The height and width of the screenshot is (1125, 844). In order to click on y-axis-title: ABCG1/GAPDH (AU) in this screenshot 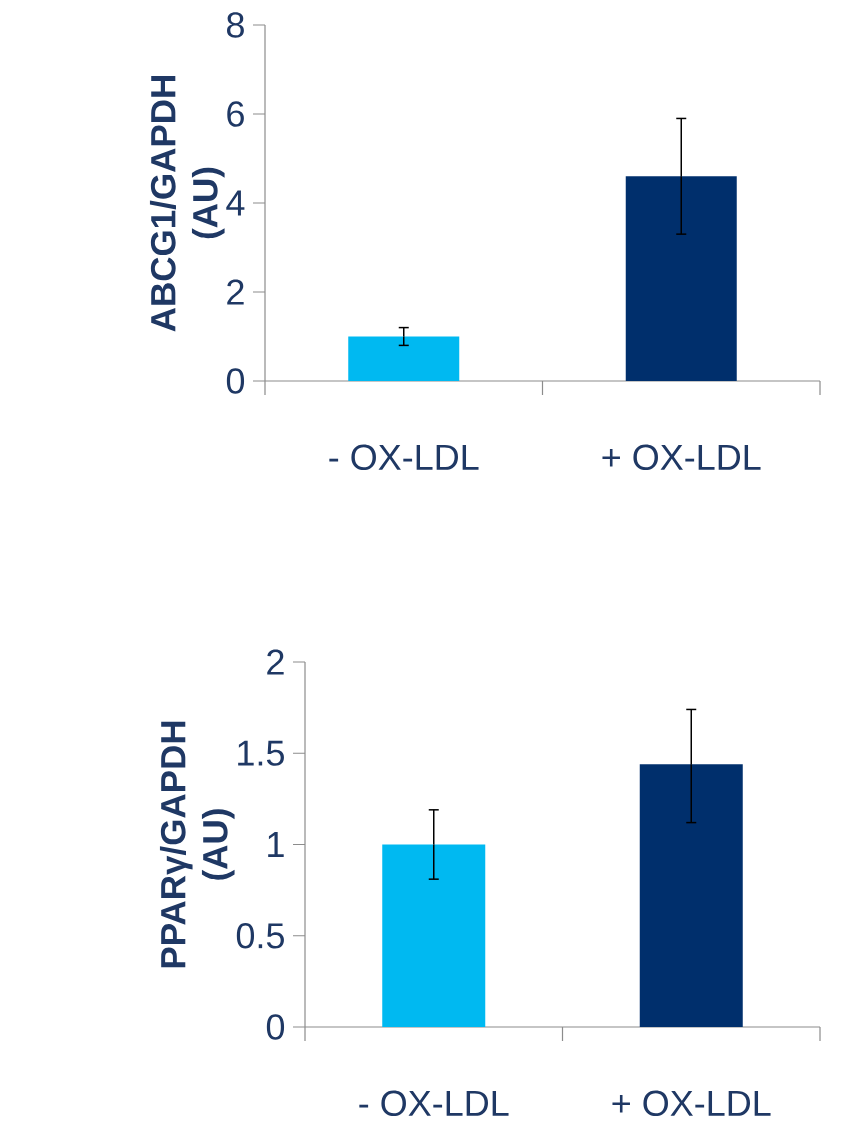, I will do `click(187, 204)`.